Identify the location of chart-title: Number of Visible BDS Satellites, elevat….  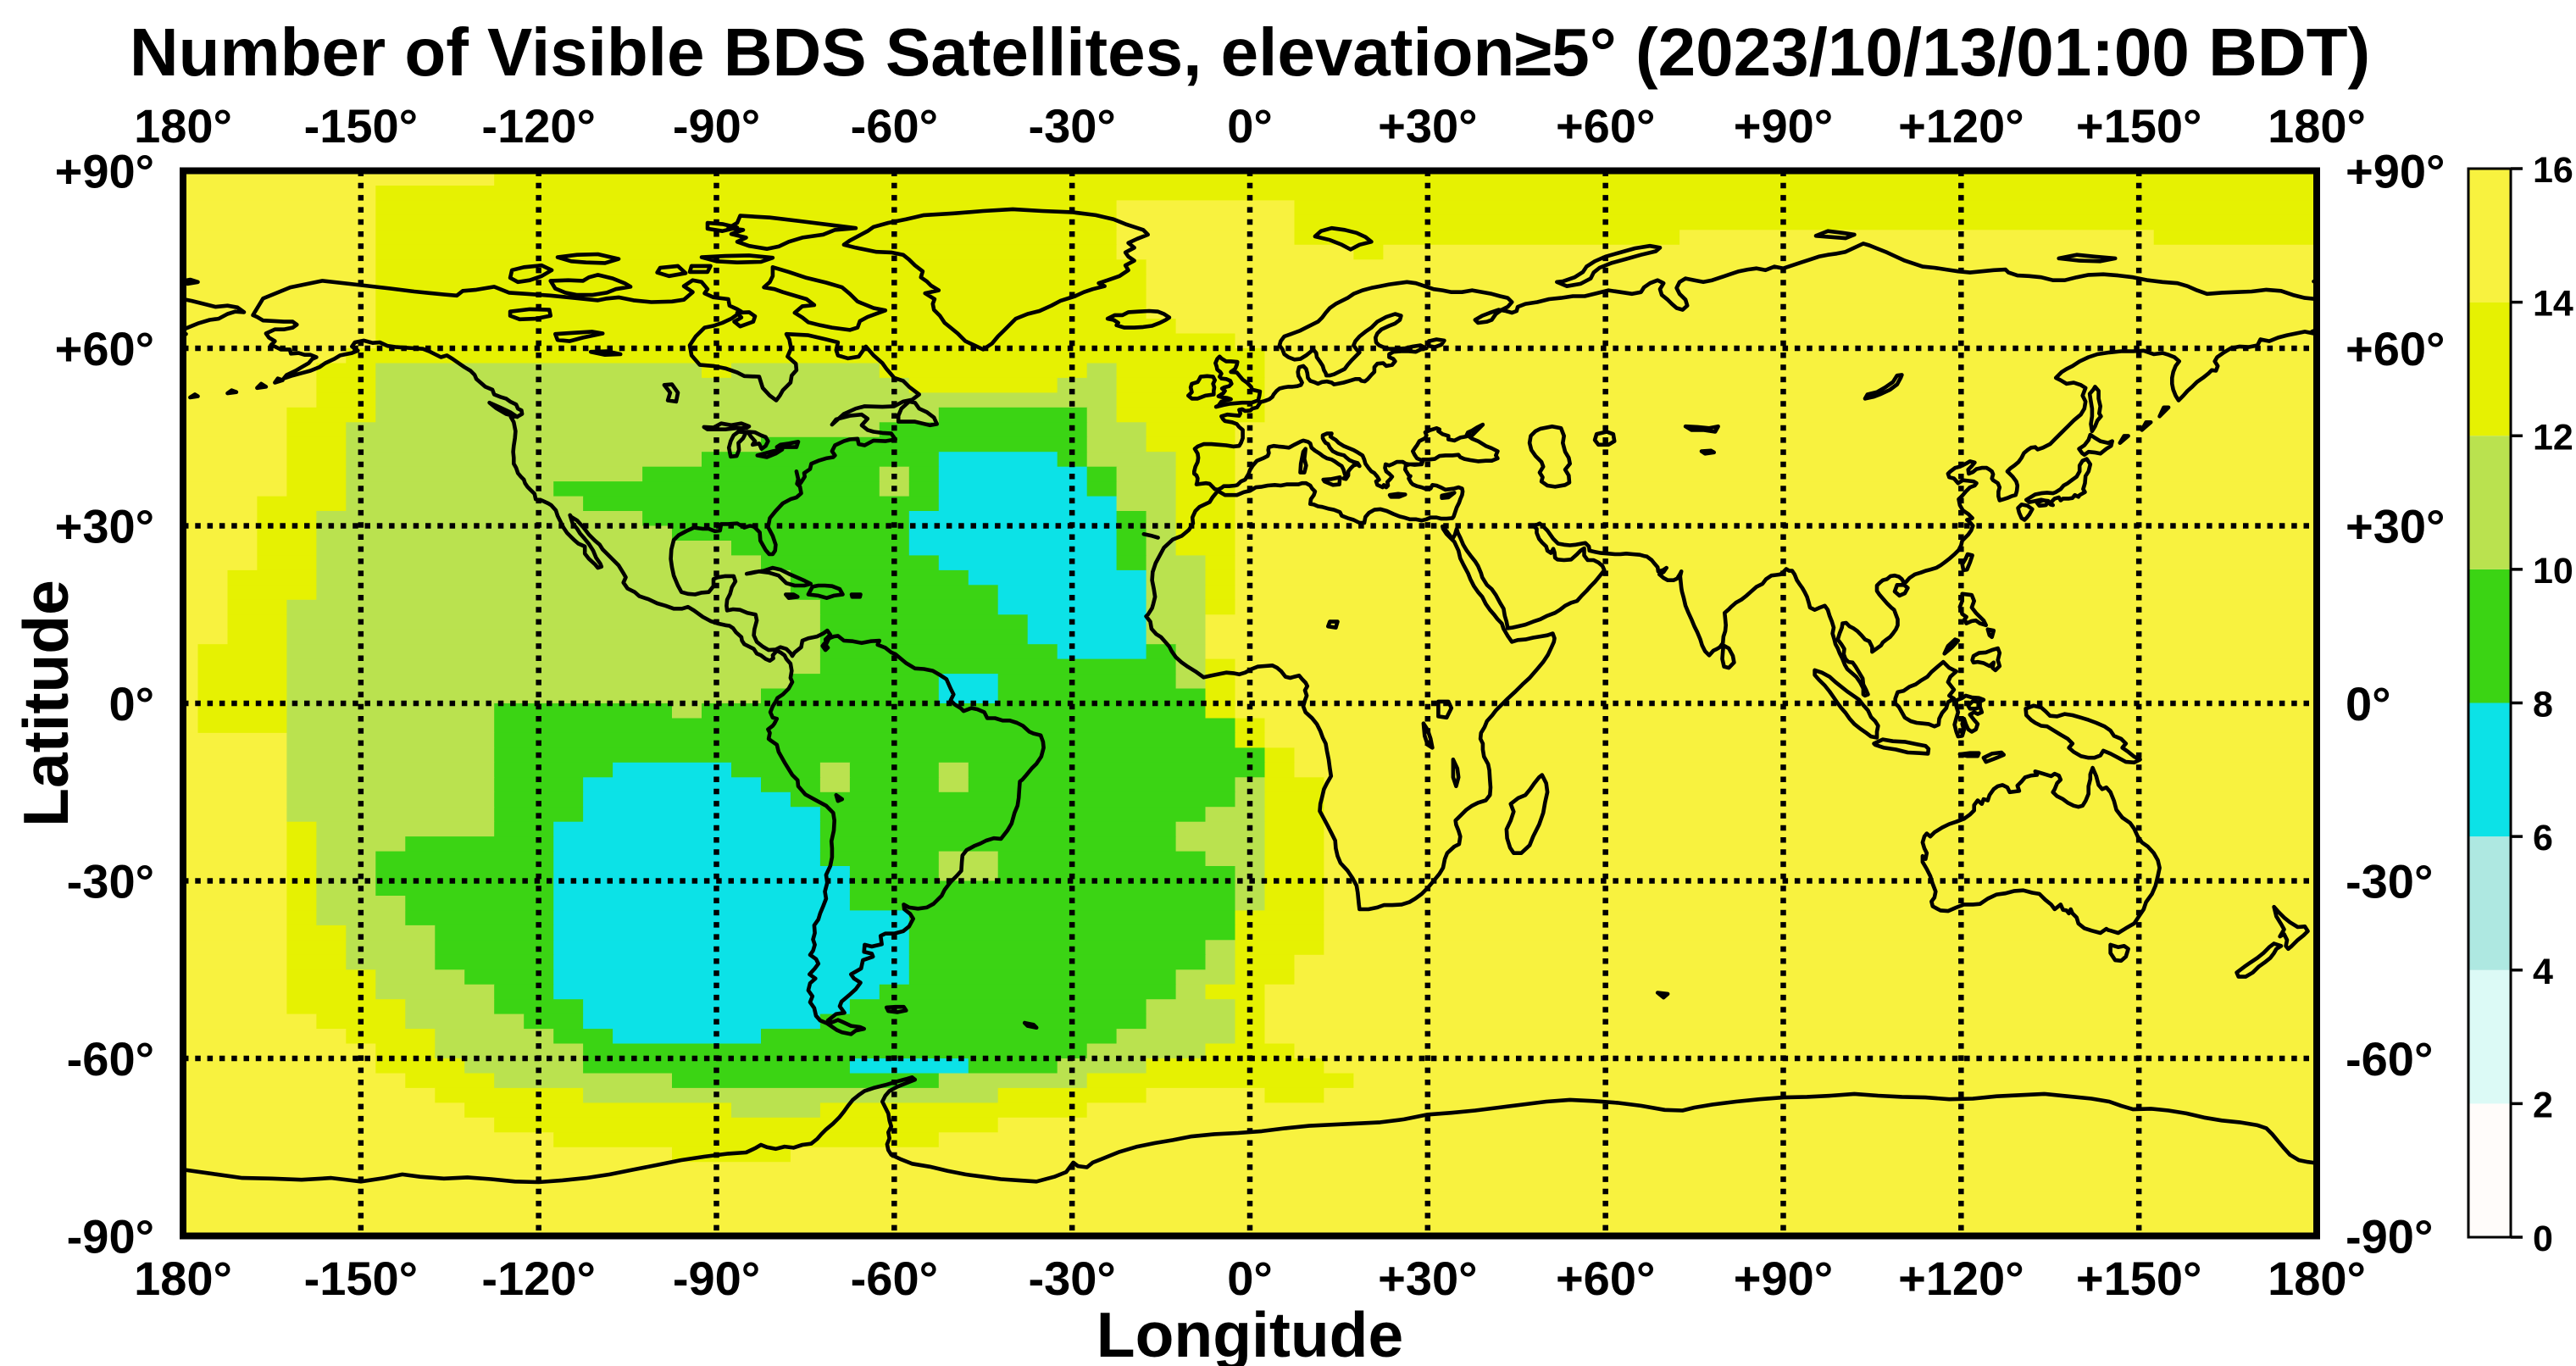
(1250, 52).